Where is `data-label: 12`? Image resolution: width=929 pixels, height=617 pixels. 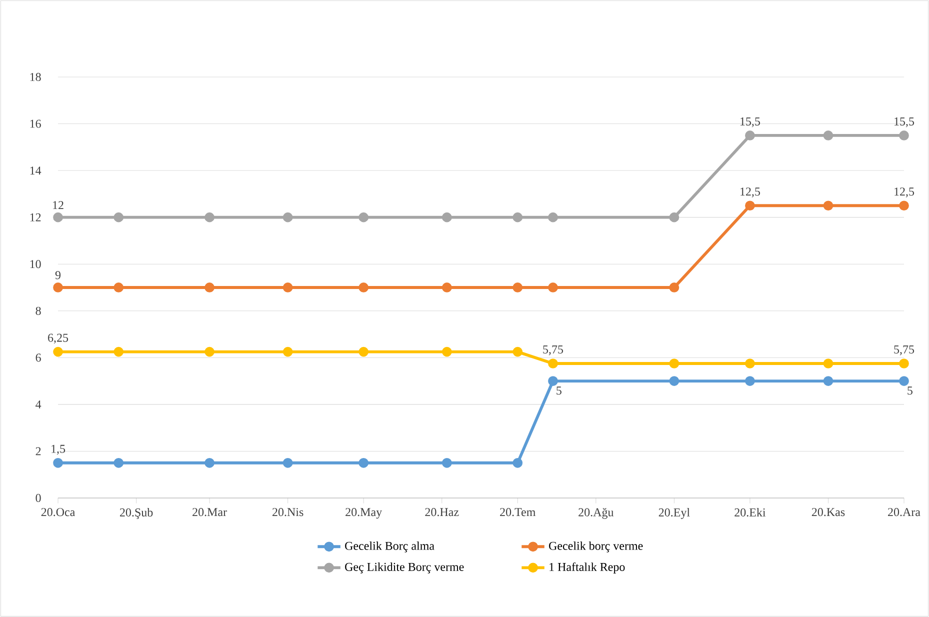 data-label: 12 is located at coordinates (58, 205).